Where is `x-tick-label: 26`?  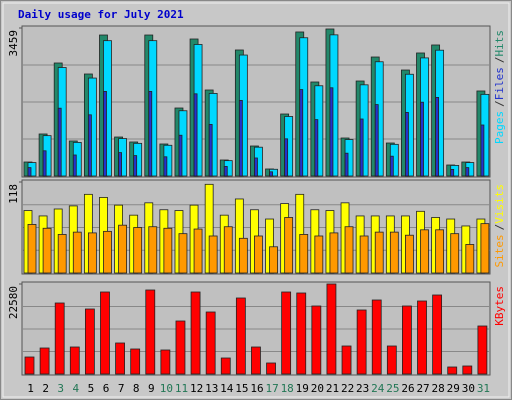
x-tick-label: 26 is located at coordinates (407, 388).